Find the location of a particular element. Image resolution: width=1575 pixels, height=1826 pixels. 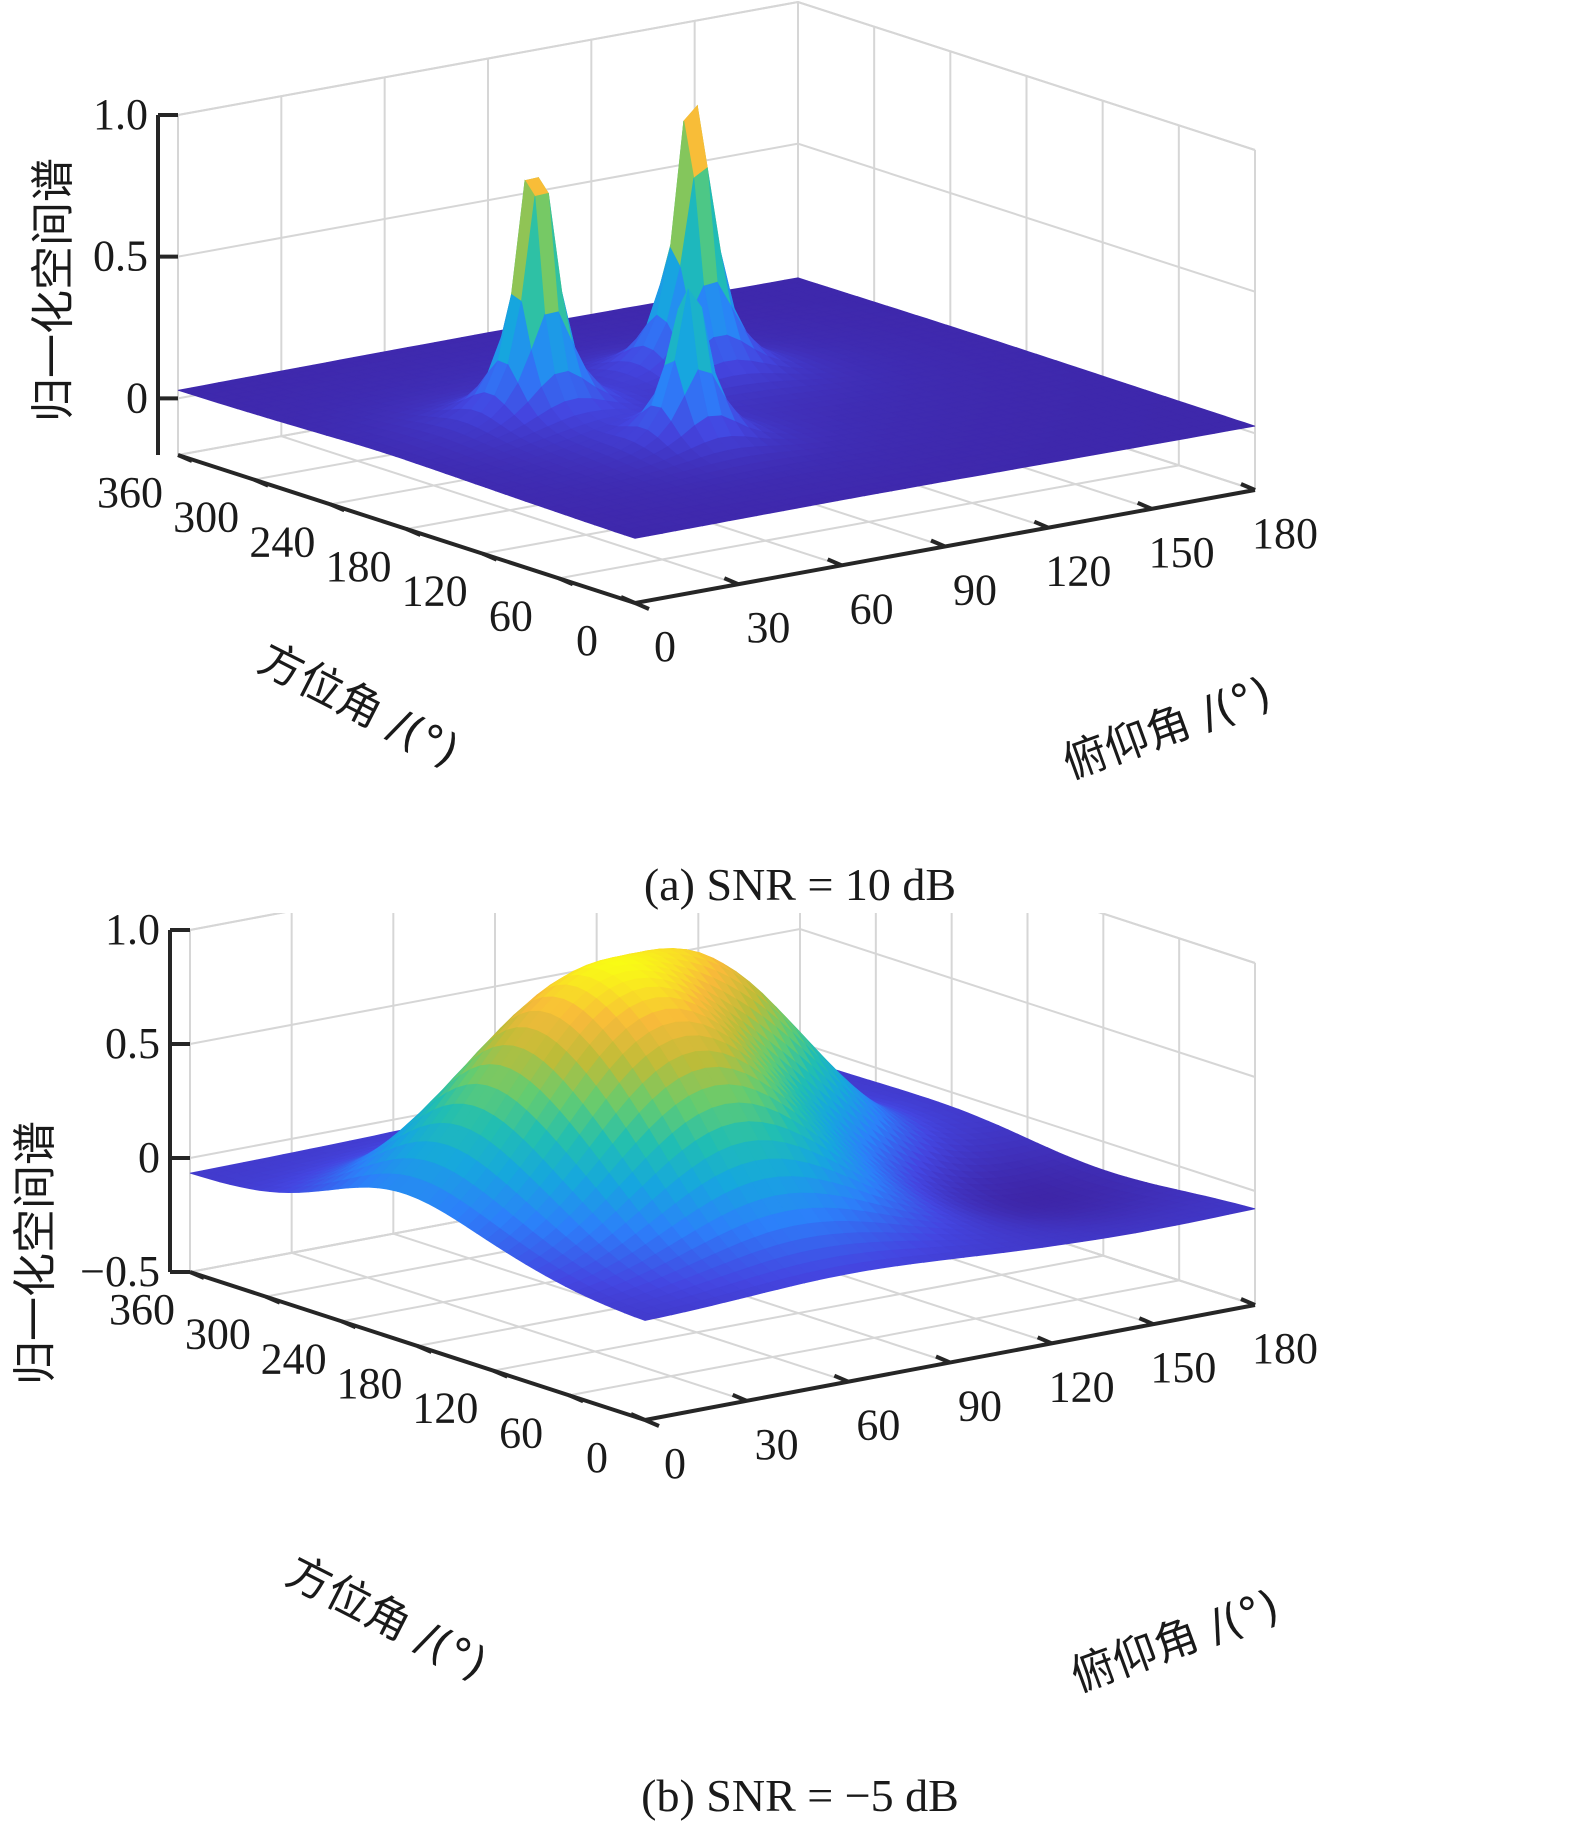

z-tick-label: −0.5 is located at coordinates (120, 1271).